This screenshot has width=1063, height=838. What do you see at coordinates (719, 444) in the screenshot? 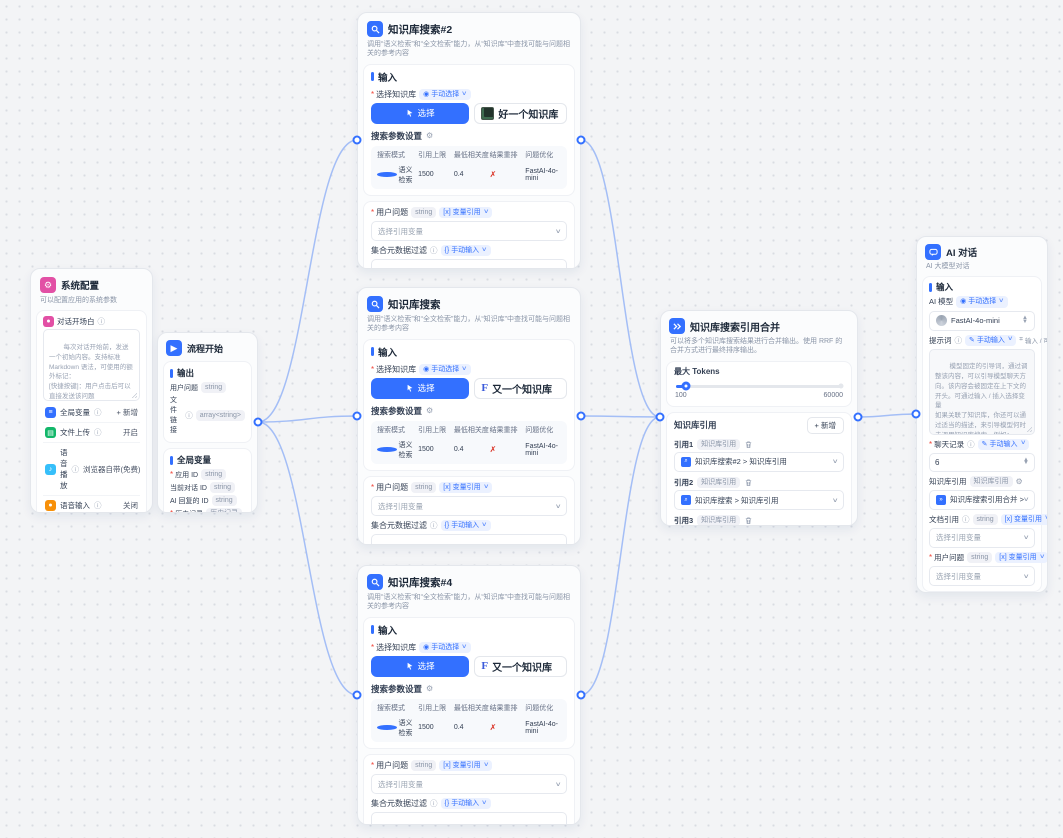
I see `type-tag: 知识库引用` at bounding box center [719, 444].